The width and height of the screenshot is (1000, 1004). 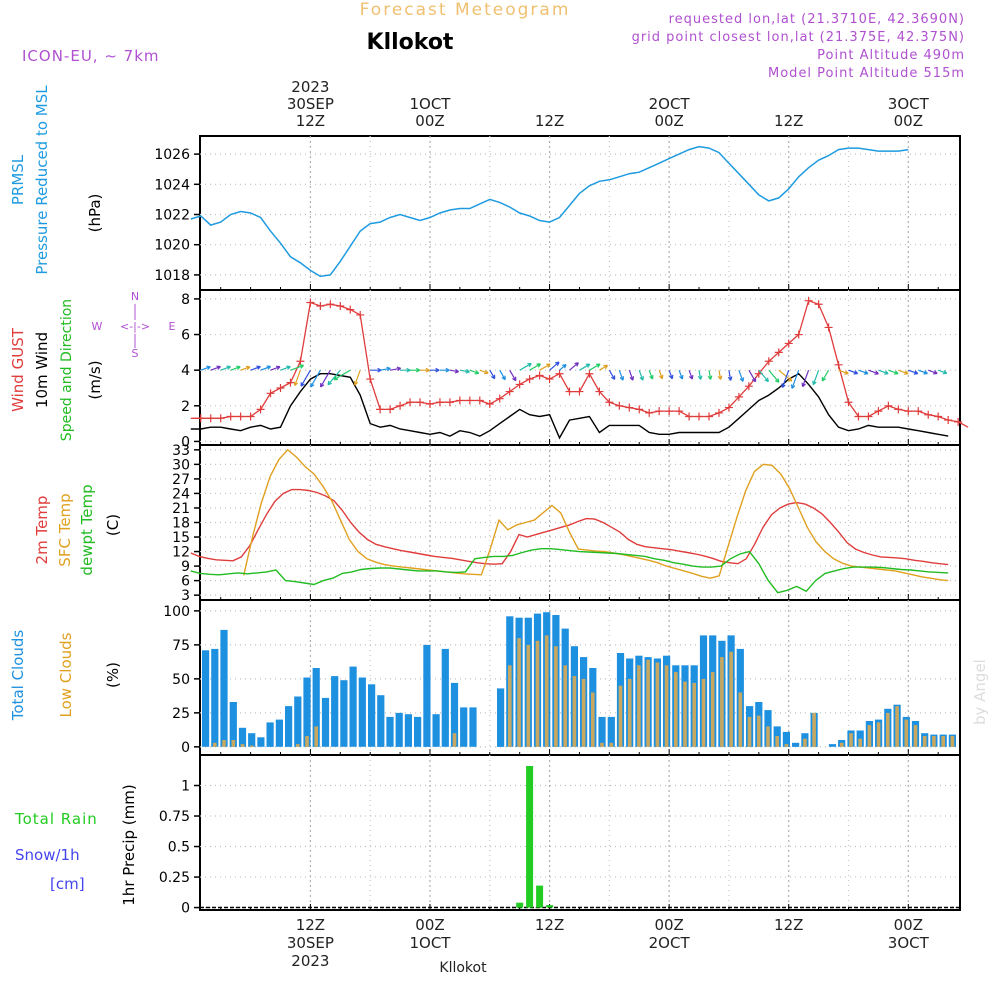 I want to click on wind-10m-label: 10m Wind, so click(x=42, y=370).